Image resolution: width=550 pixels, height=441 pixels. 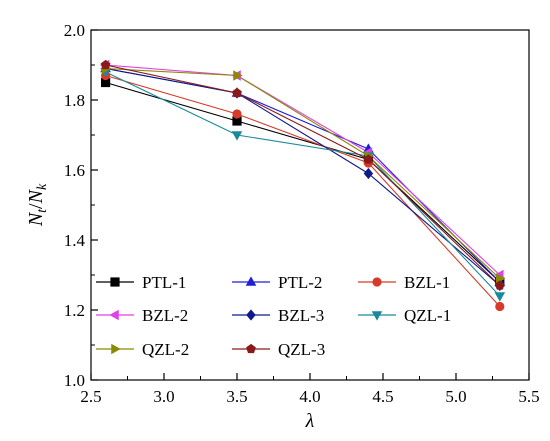 What do you see at coordinates (74, 170) in the screenshot?
I see `y-tick-label: 1.6` at bounding box center [74, 170].